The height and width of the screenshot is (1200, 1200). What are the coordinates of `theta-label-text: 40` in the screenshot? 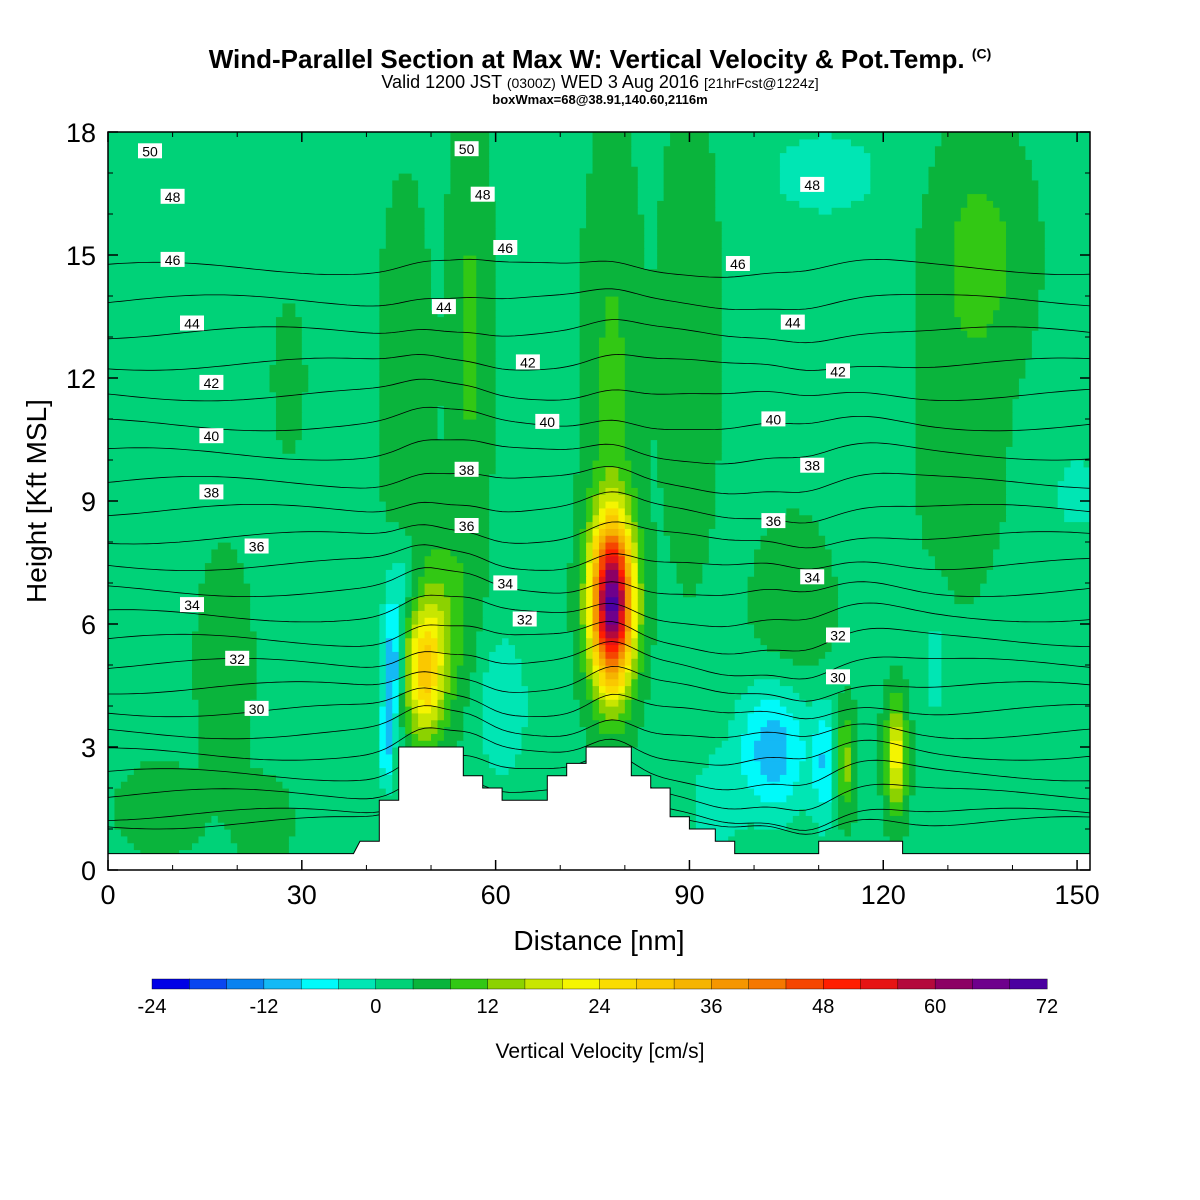 It's located at (774, 419).